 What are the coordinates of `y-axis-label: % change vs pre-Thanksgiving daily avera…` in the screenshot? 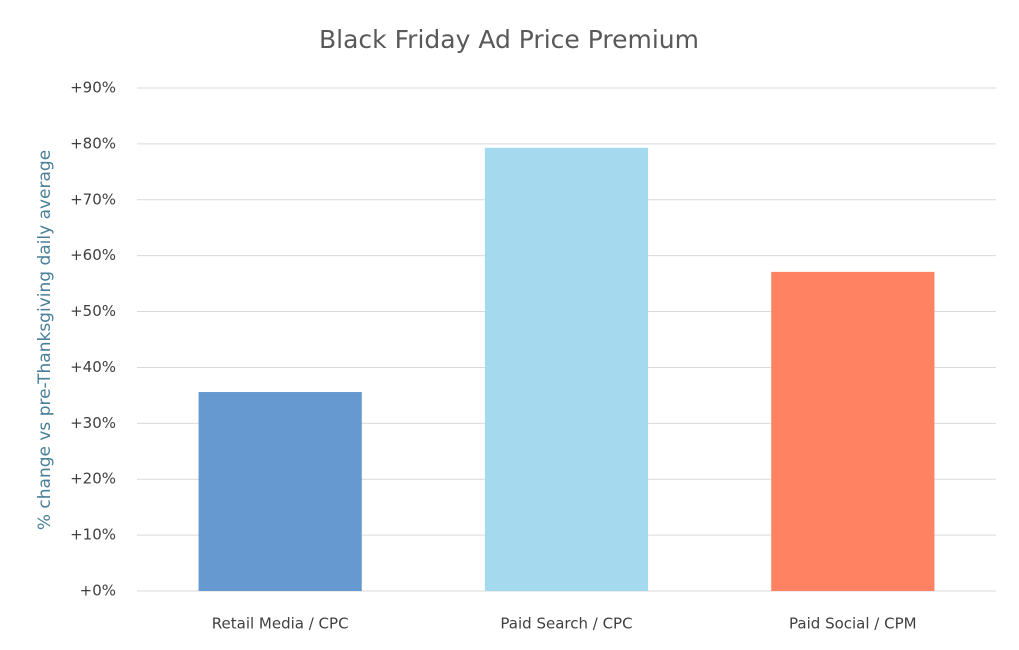 It's located at (45, 340).